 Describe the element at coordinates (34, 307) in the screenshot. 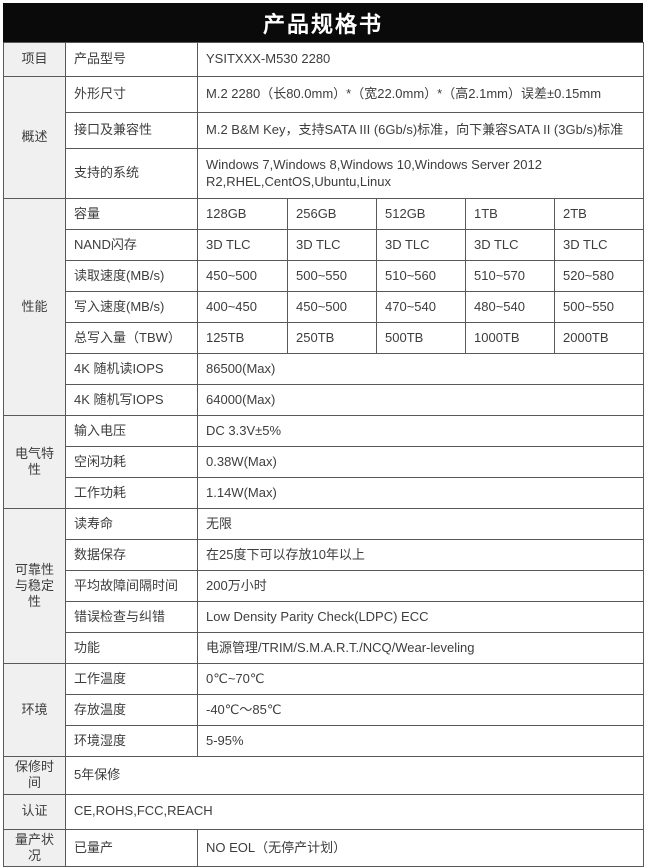

I see `section-label-performance: 性能` at that location.